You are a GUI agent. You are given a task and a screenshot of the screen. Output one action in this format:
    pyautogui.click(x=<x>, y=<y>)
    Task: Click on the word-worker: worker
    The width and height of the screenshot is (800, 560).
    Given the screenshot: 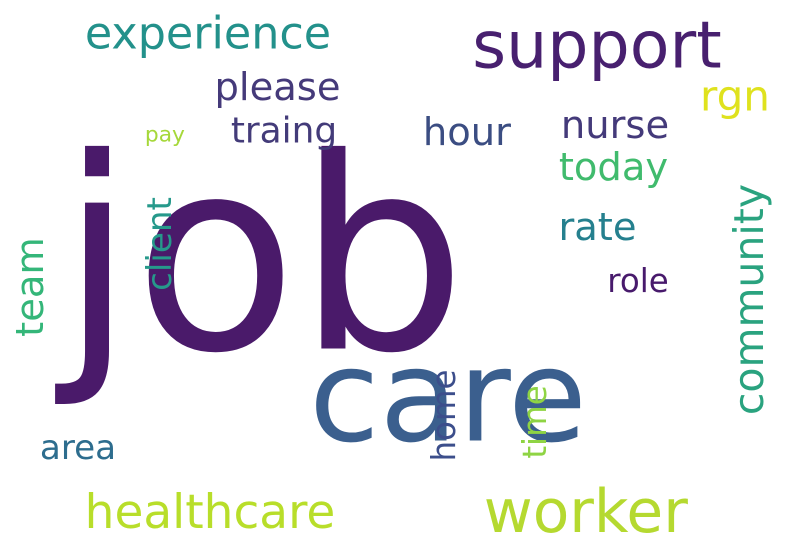 What is the action you would take?
    pyautogui.click(x=586, y=512)
    